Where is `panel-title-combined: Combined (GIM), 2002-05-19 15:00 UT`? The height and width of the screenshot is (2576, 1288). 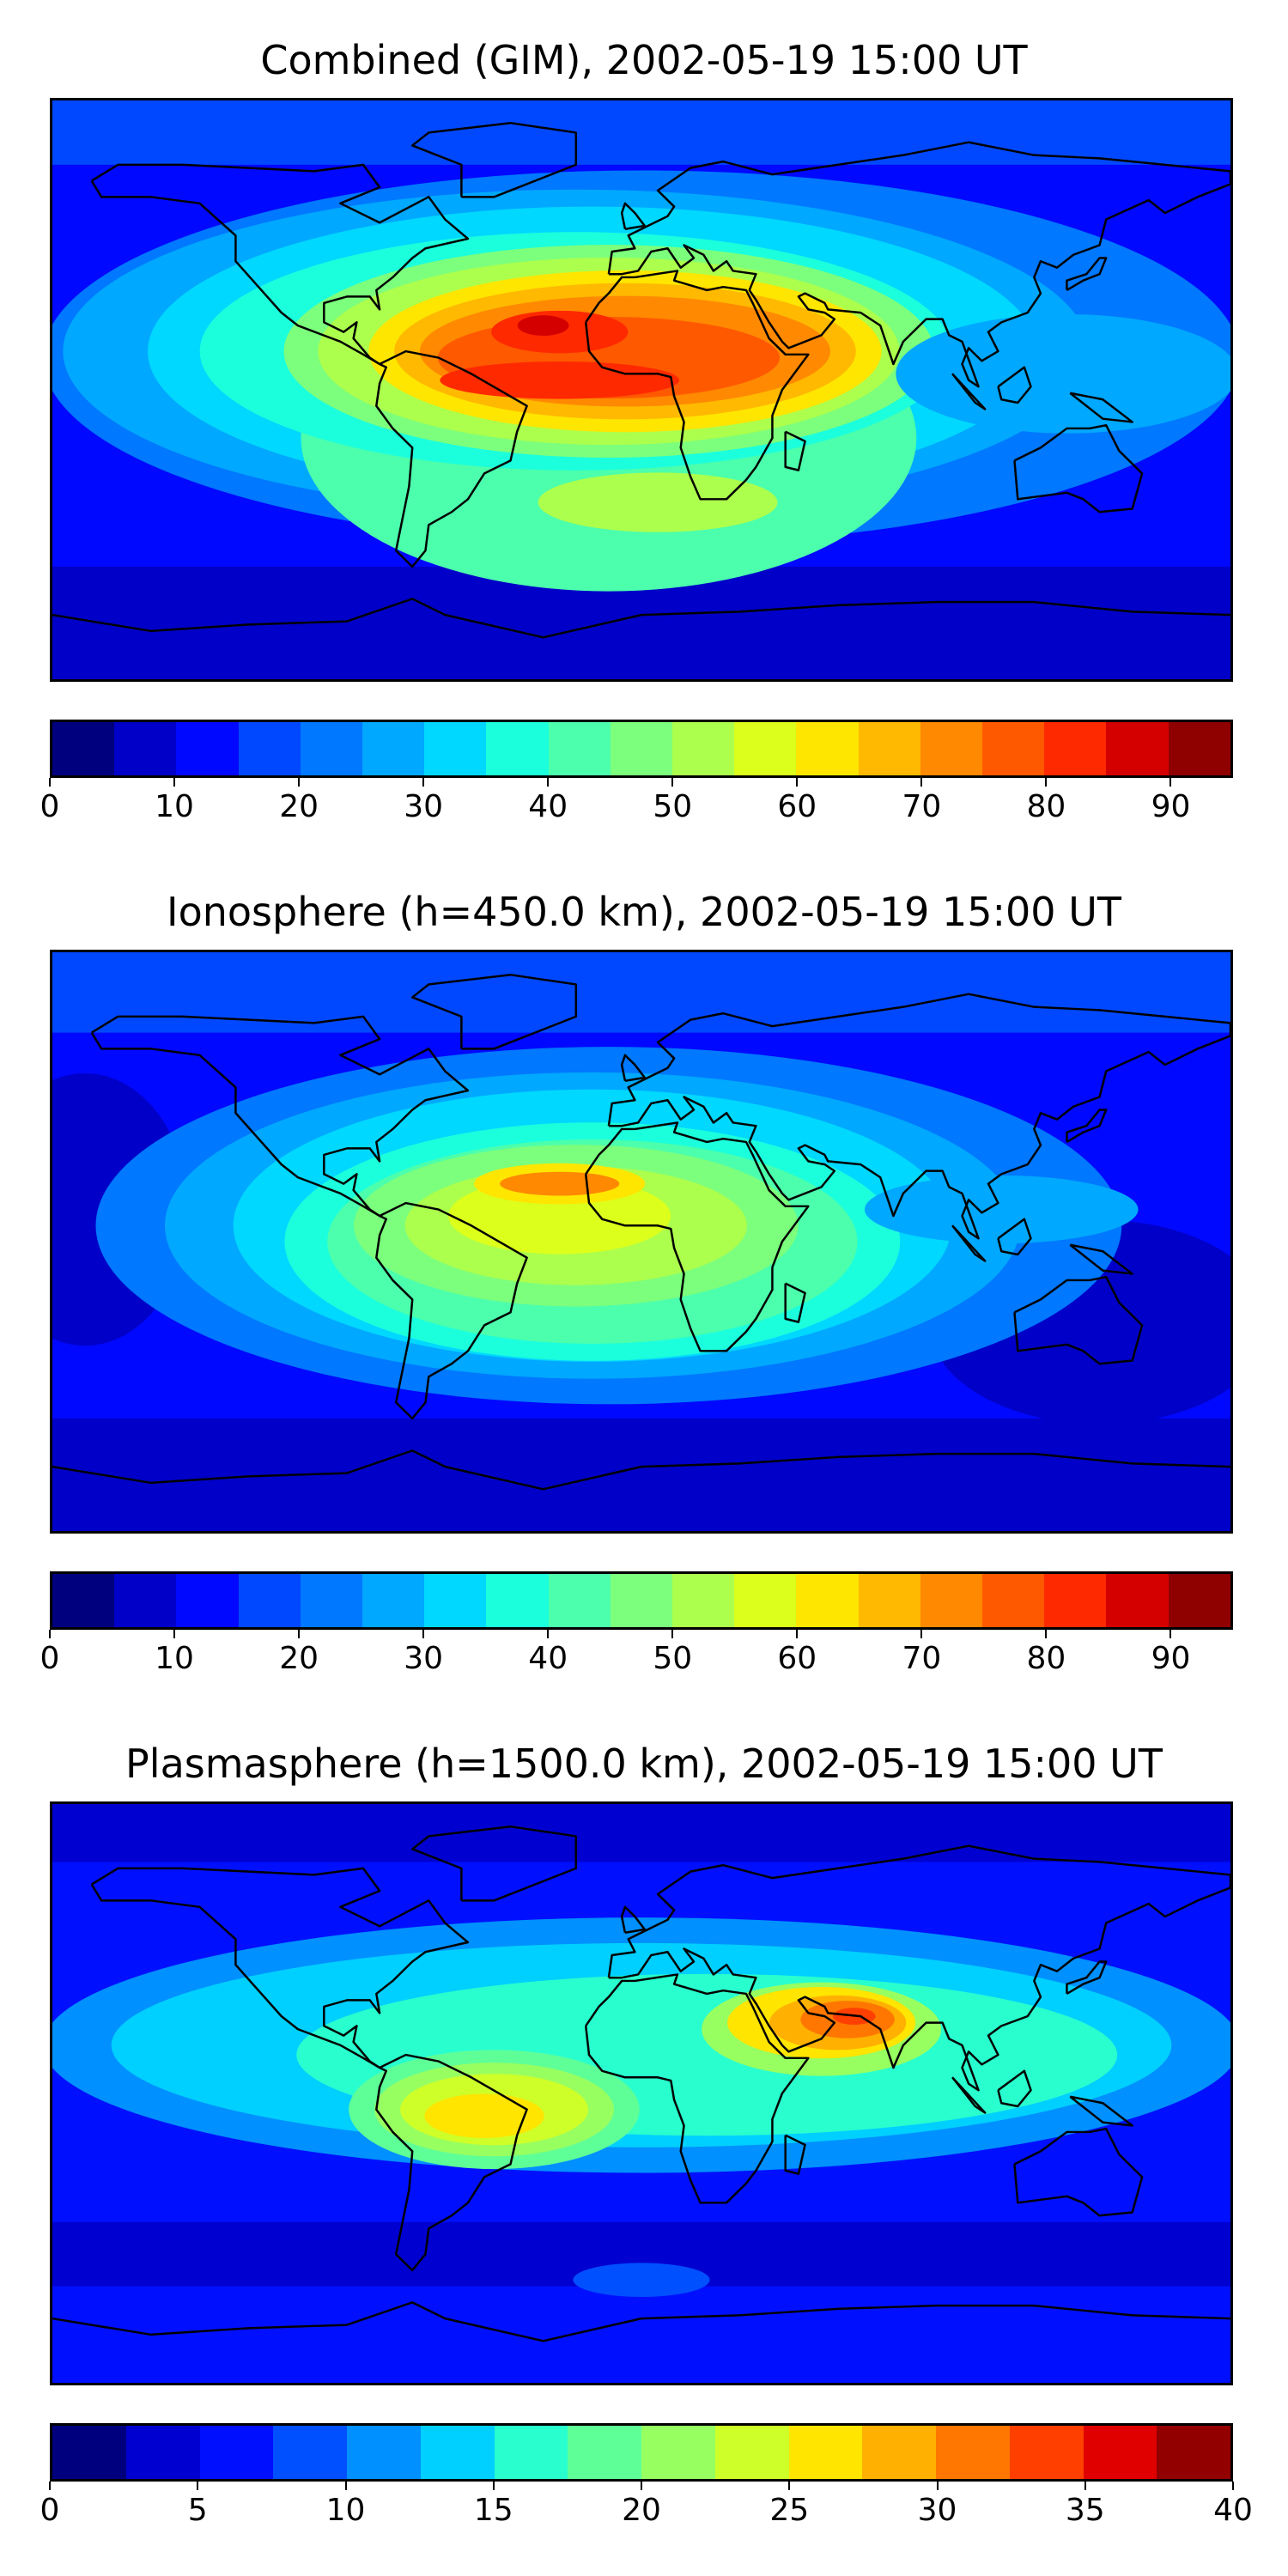 panel-title-combined: Combined (GIM), 2002-05-19 15:00 UT is located at coordinates (644, 60).